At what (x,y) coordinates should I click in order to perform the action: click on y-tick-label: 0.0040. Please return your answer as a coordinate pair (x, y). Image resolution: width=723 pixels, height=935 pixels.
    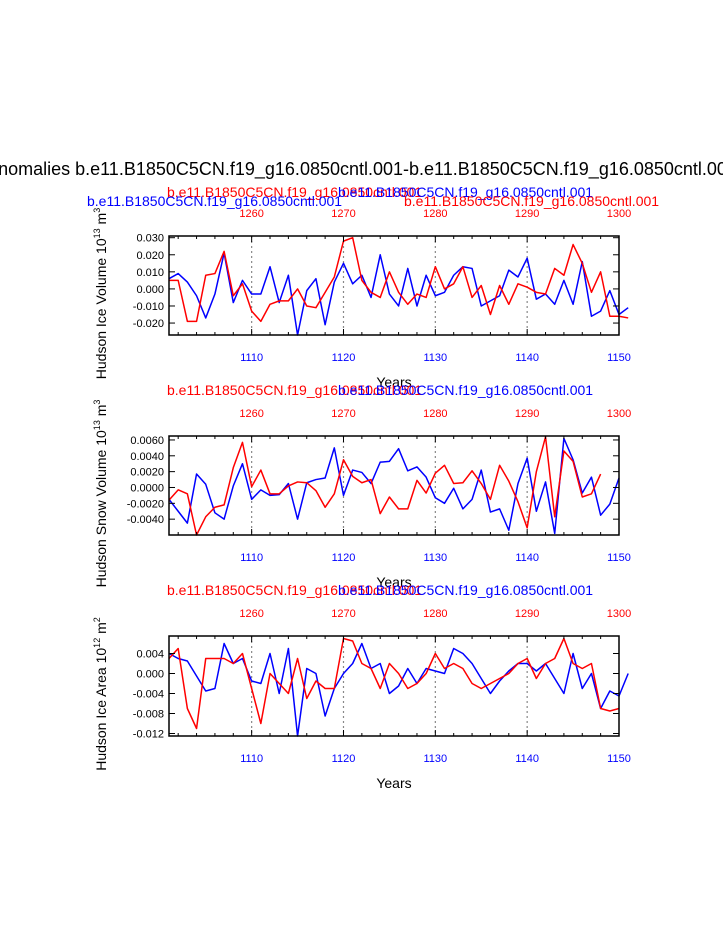
    Looking at the image, I should click on (147, 457).